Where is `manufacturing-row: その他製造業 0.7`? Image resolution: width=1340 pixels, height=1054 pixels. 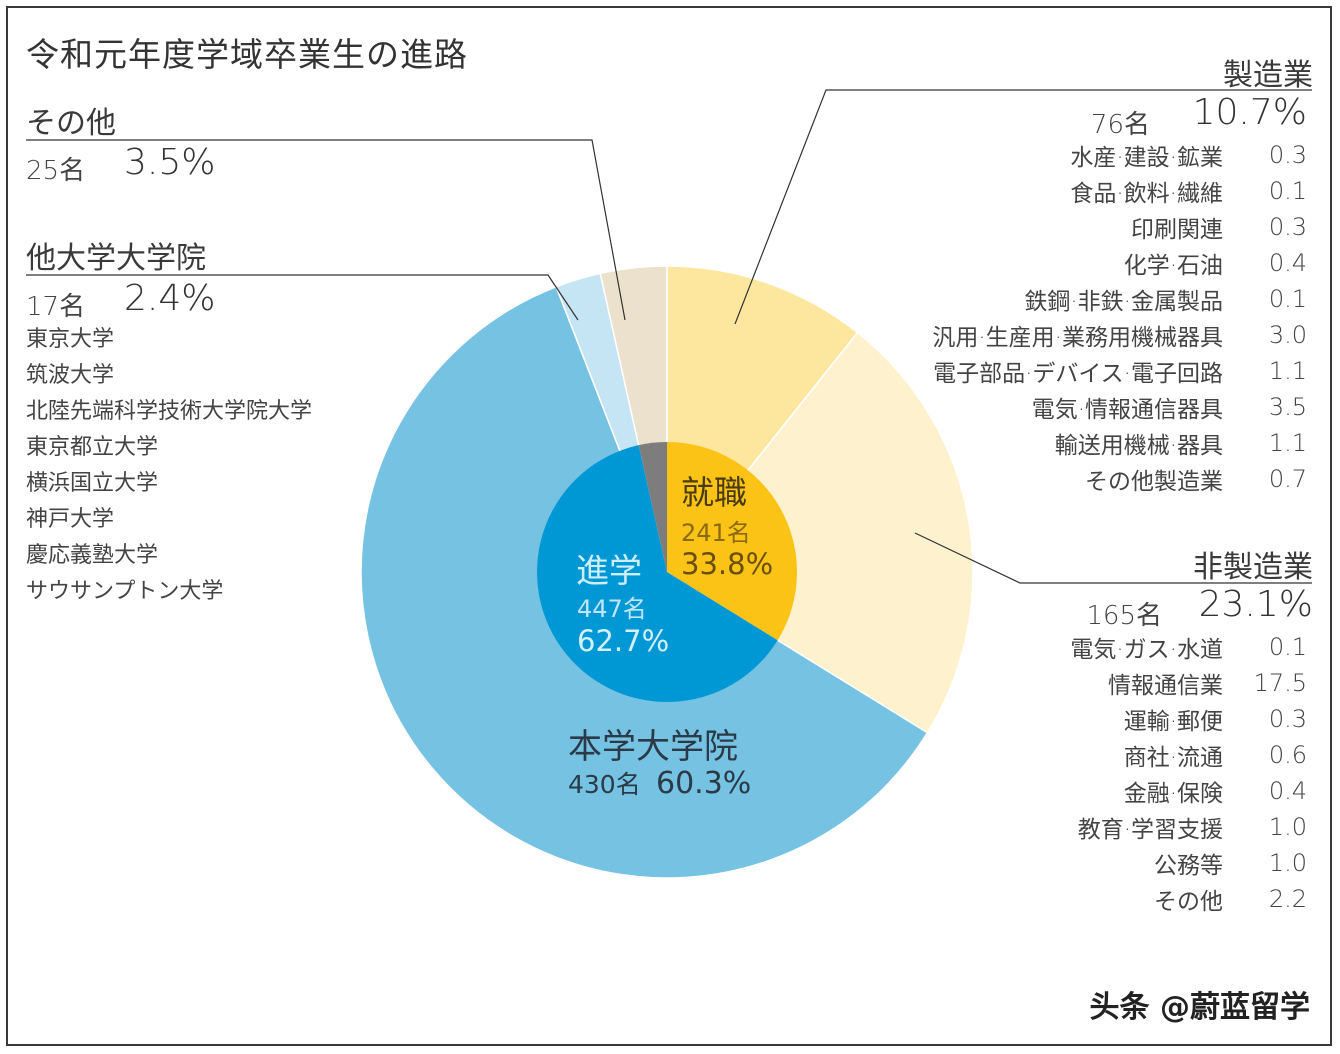 manufacturing-row: その他製造業 0.7 is located at coordinates (1196, 479).